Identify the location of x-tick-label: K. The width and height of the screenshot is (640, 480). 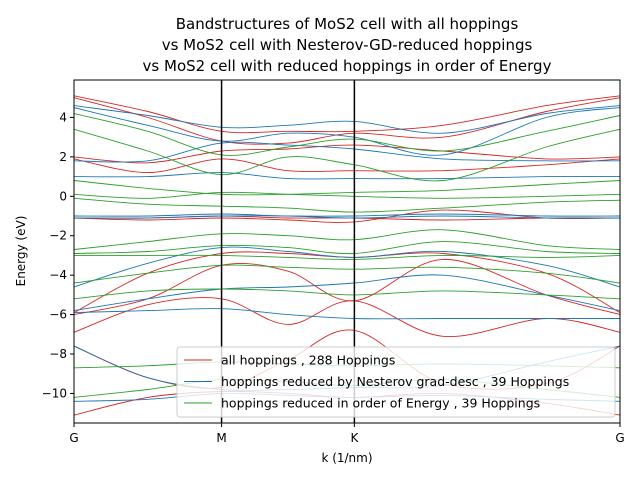
(354, 438).